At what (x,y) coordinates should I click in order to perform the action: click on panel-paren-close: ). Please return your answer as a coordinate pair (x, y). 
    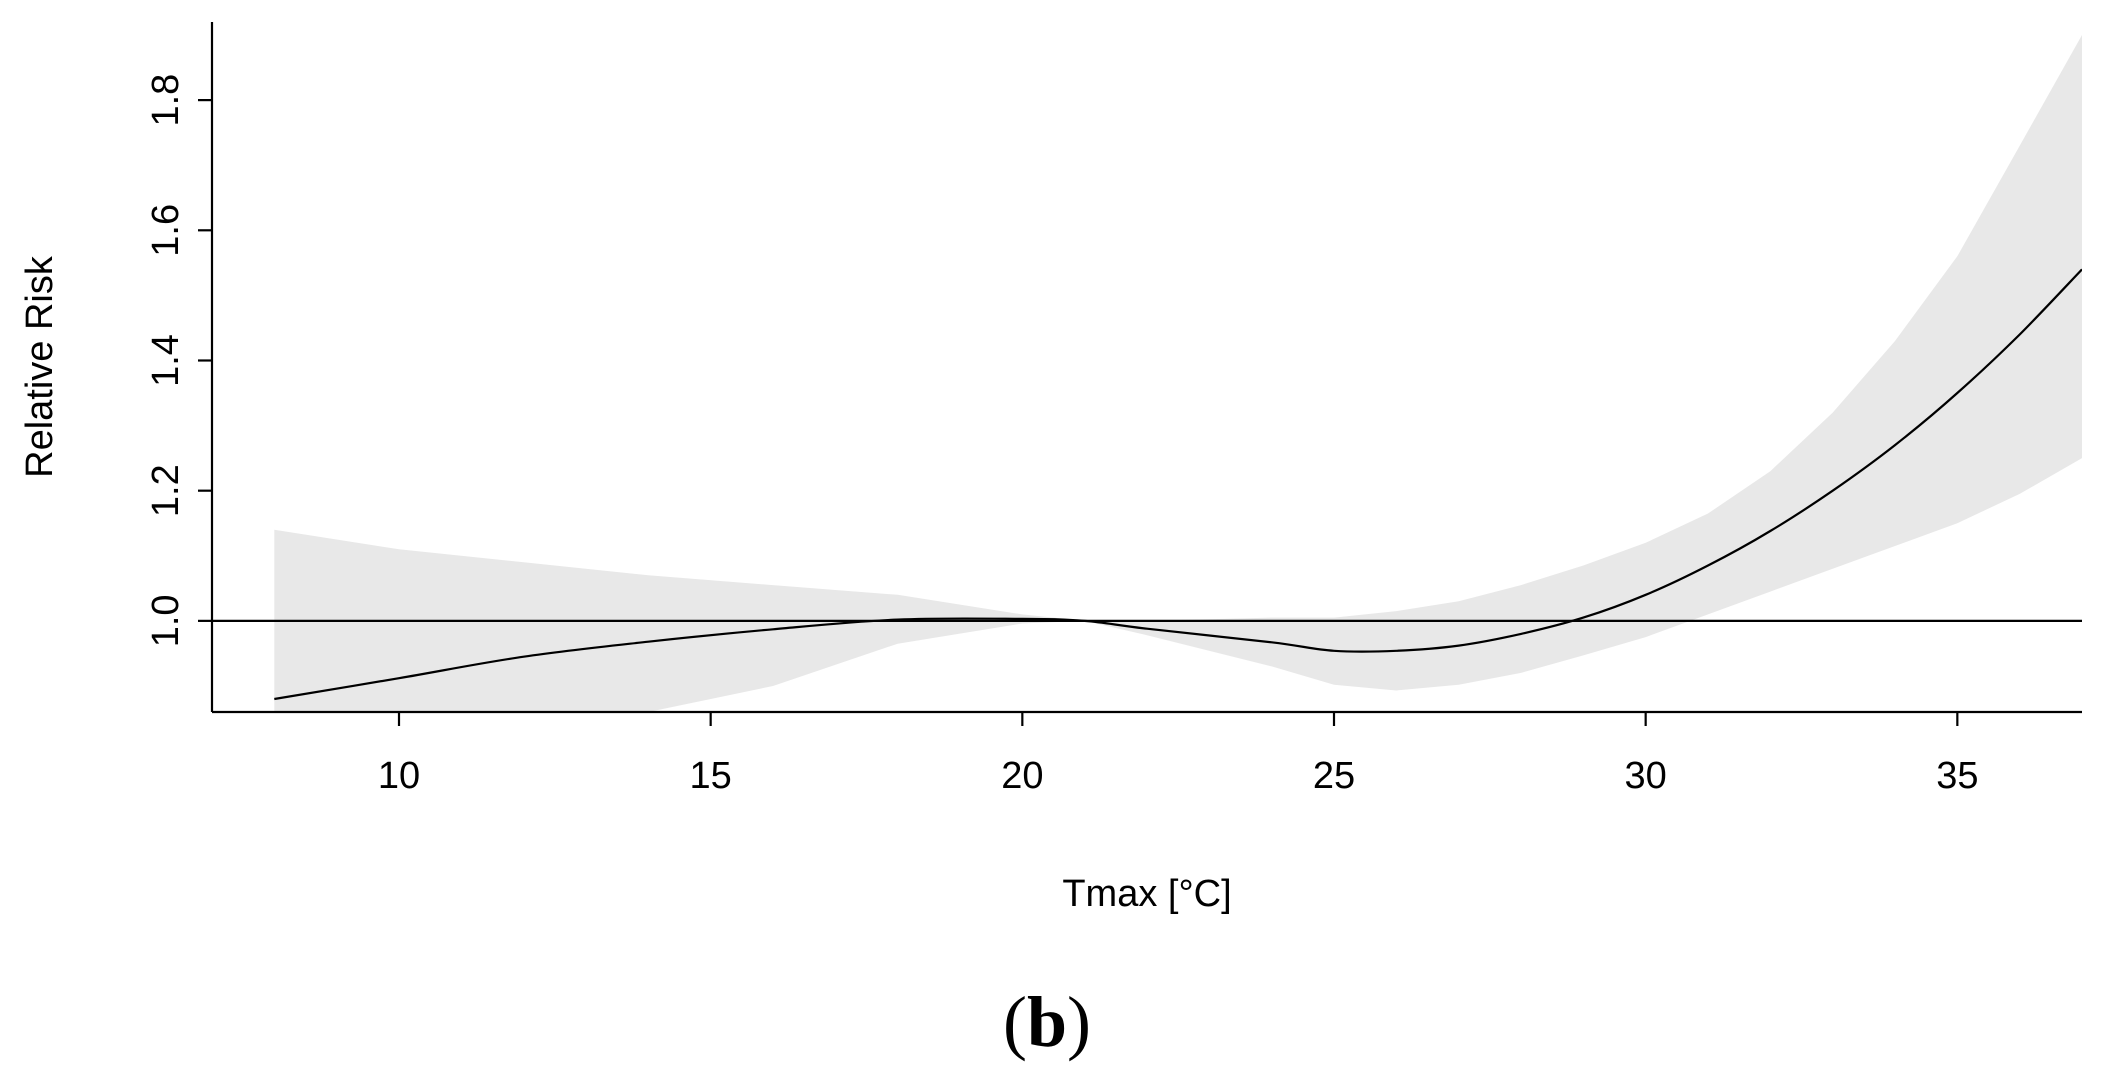
    Looking at the image, I should click on (1079, 1022).